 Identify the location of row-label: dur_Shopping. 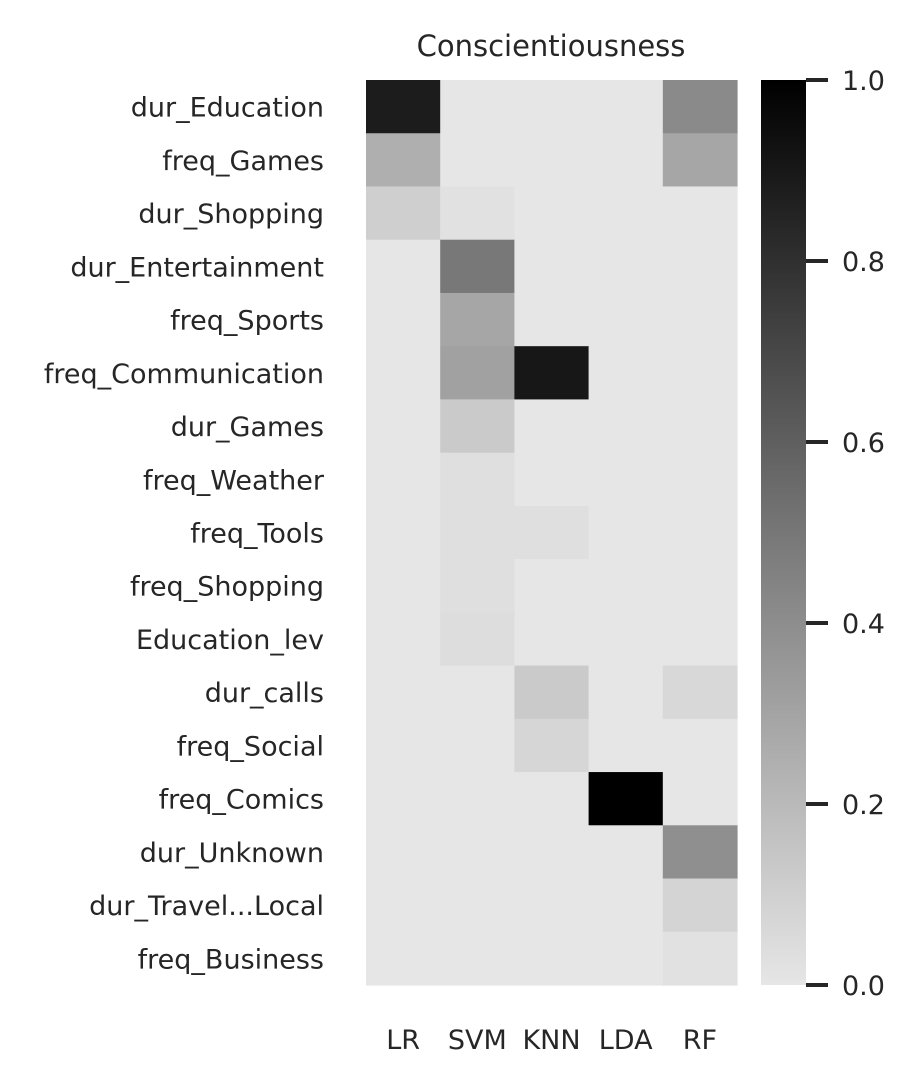
(231, 214).